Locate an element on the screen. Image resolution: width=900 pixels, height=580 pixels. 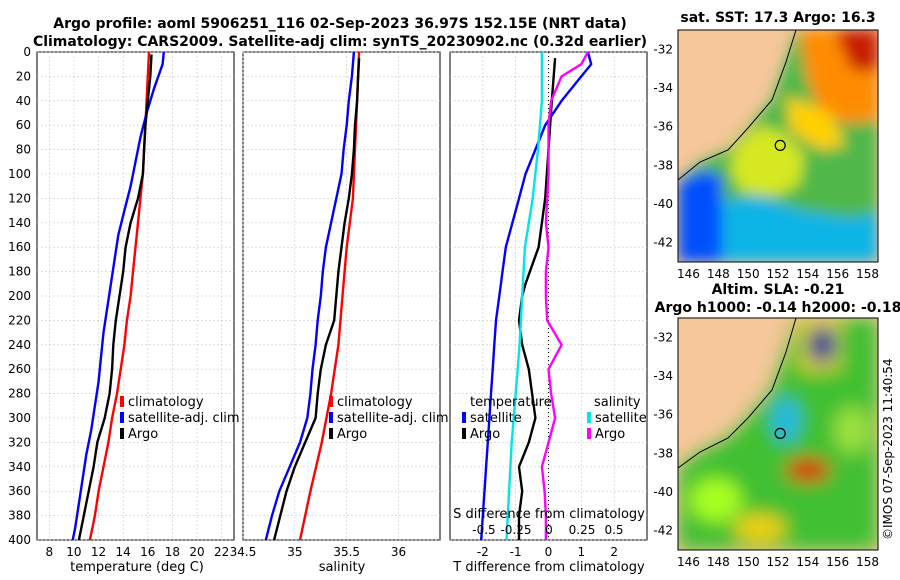
y-tick-label: 140 is located at coordinates (19, 223).